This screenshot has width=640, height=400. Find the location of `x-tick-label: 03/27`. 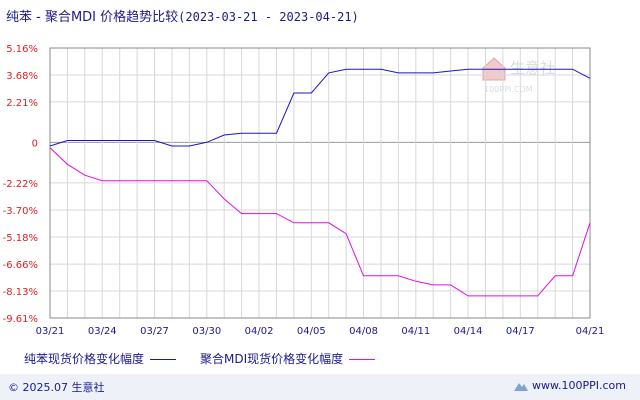

x-tick-label: 03/27 is located at coordinates (154, 331).